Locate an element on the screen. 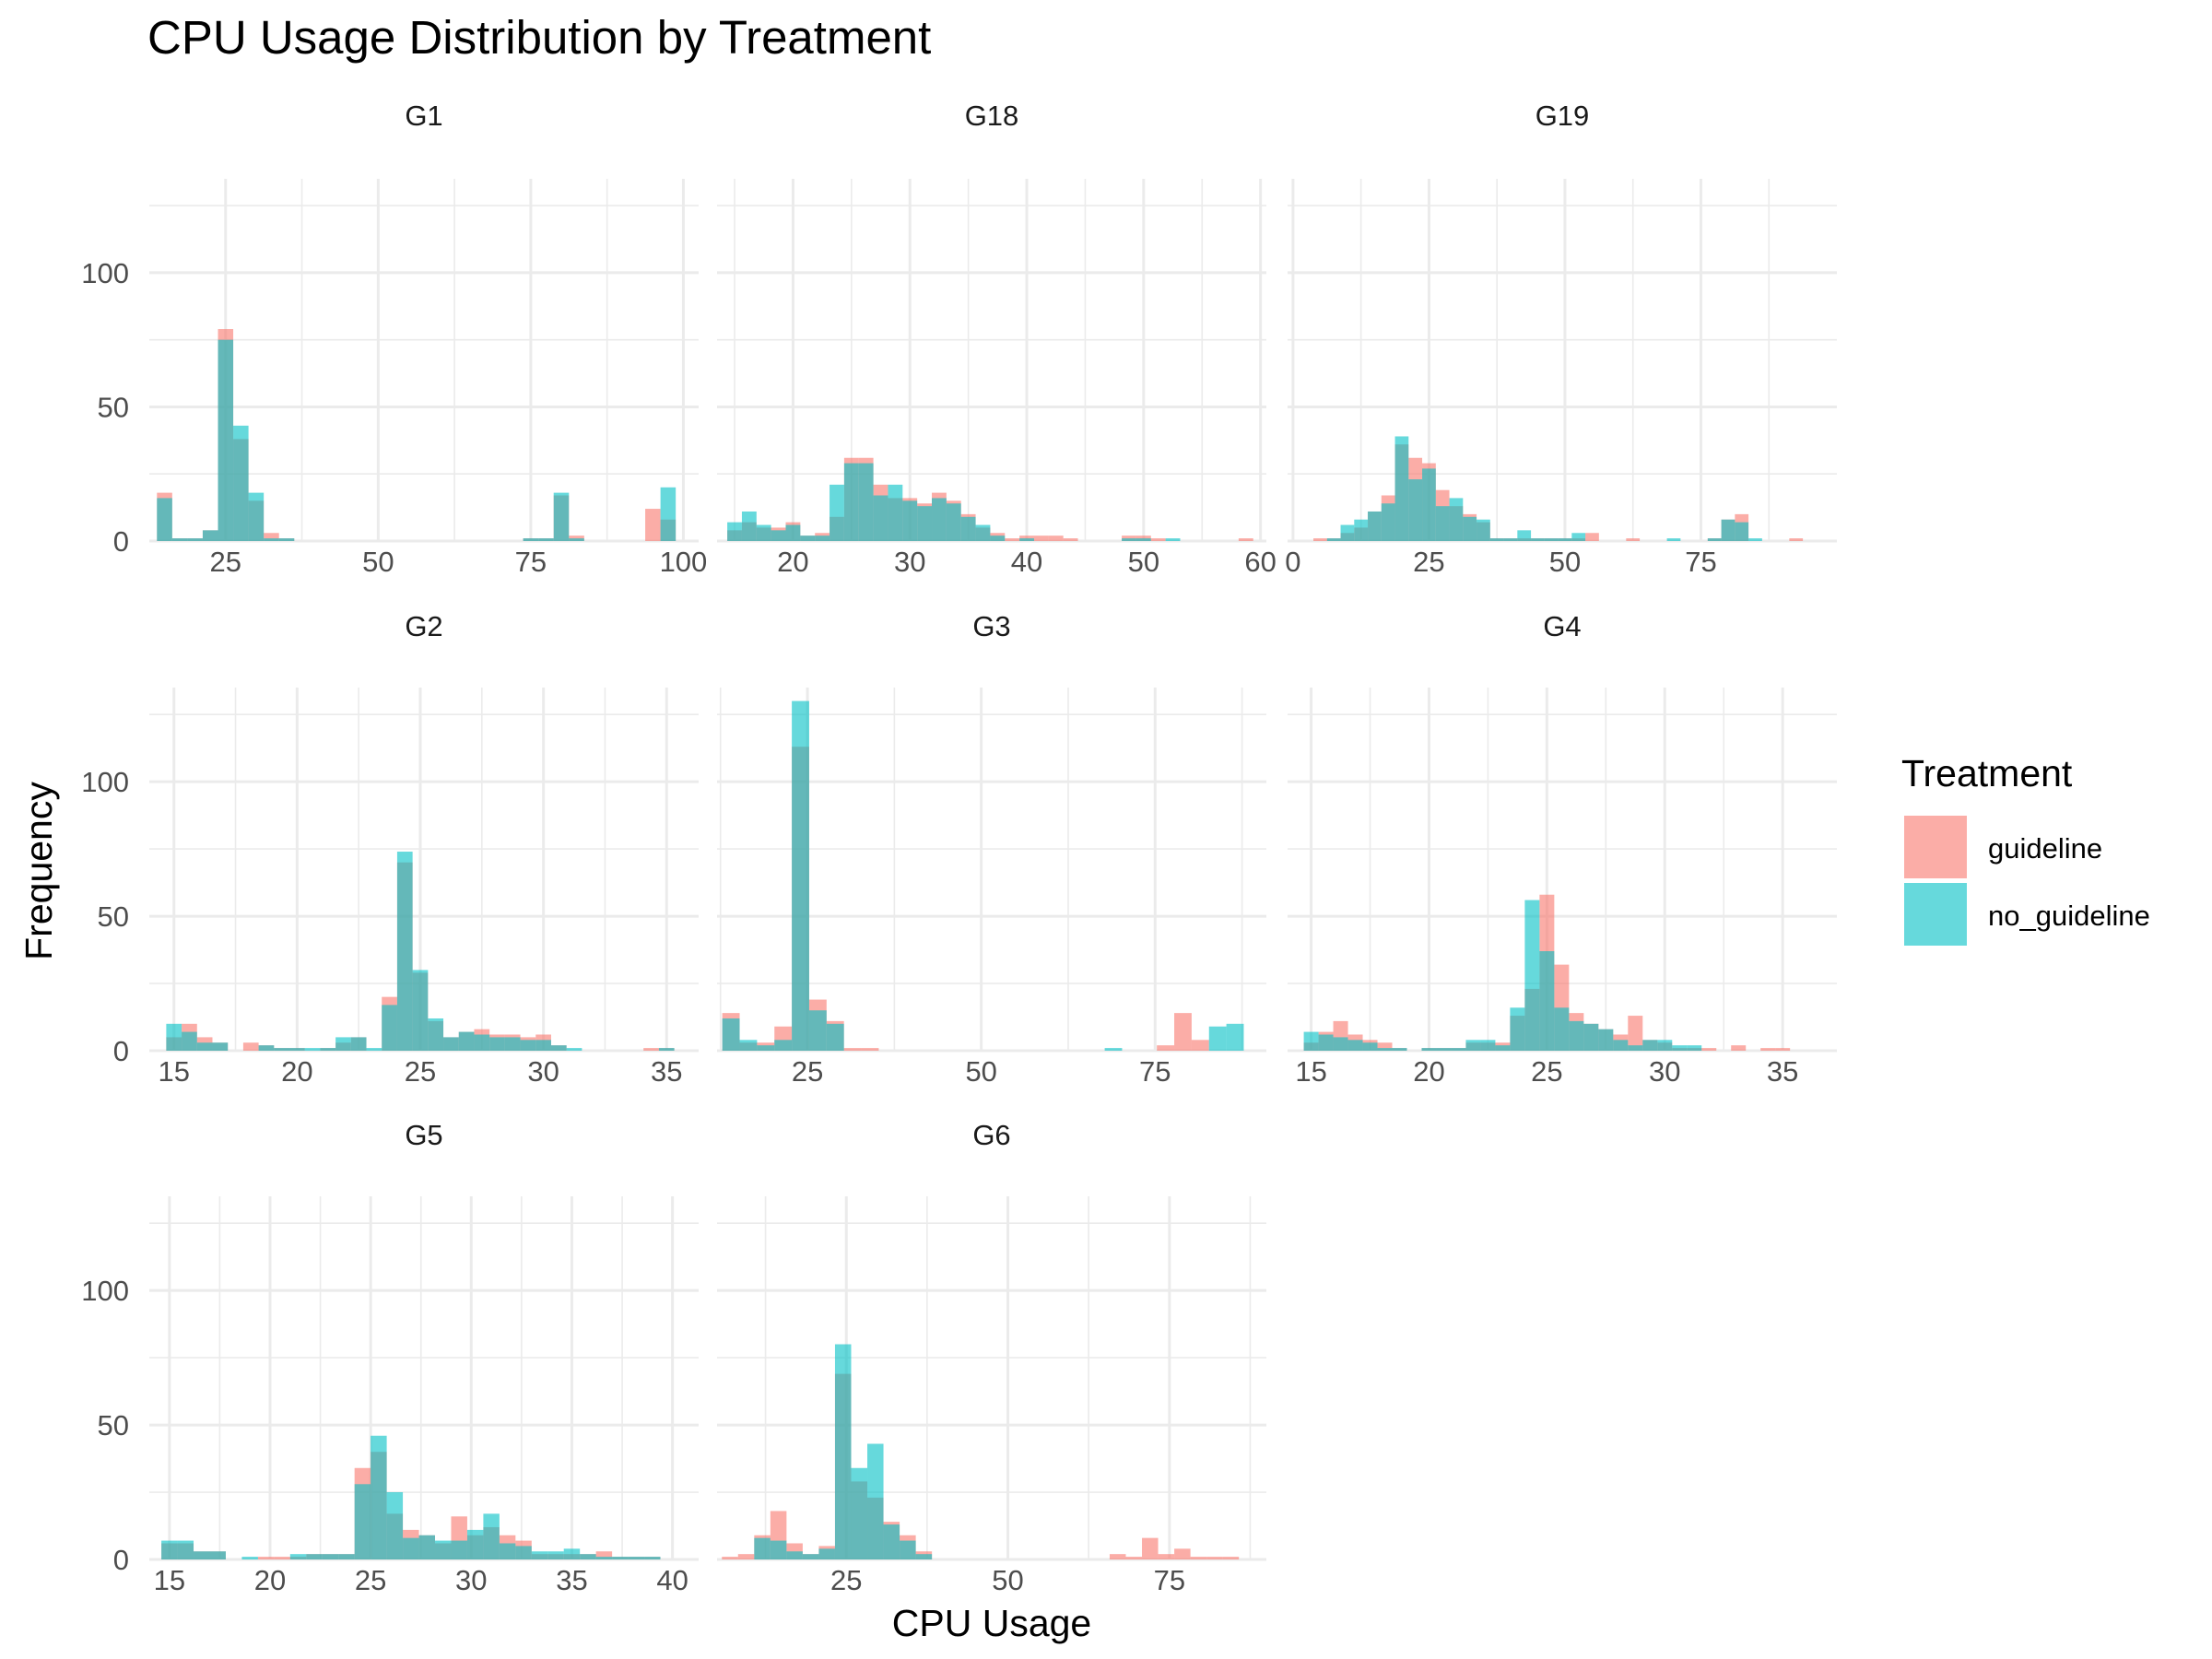 The height and width of the screenshot is (1659, 2212). legend-title: Treatment is located at coordinates (1987, 773).